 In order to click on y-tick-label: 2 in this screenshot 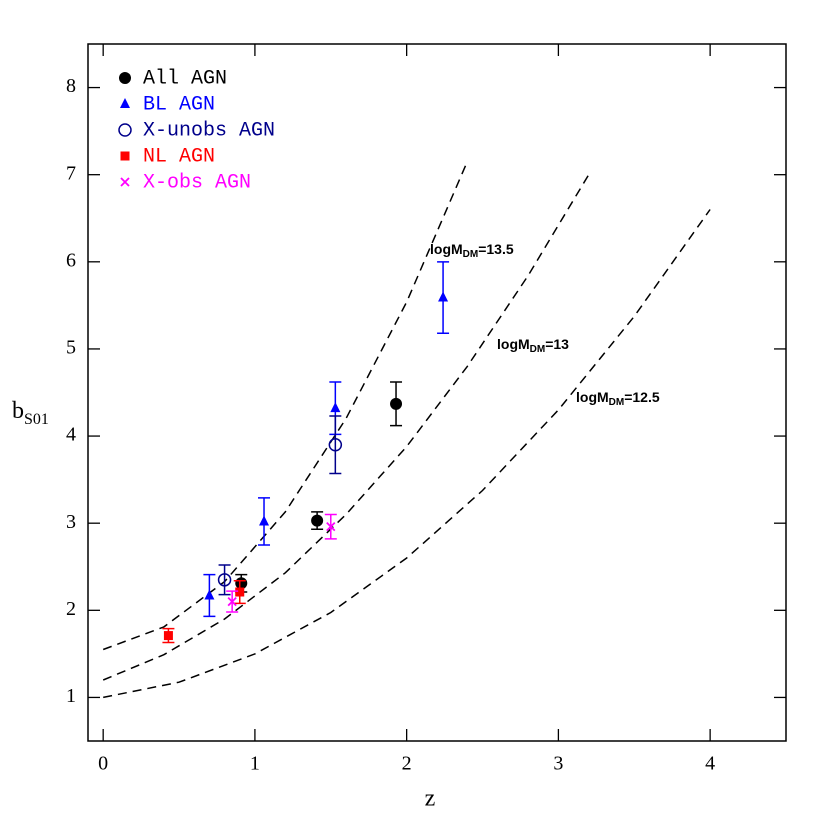, I will do `click(71, 609)`.